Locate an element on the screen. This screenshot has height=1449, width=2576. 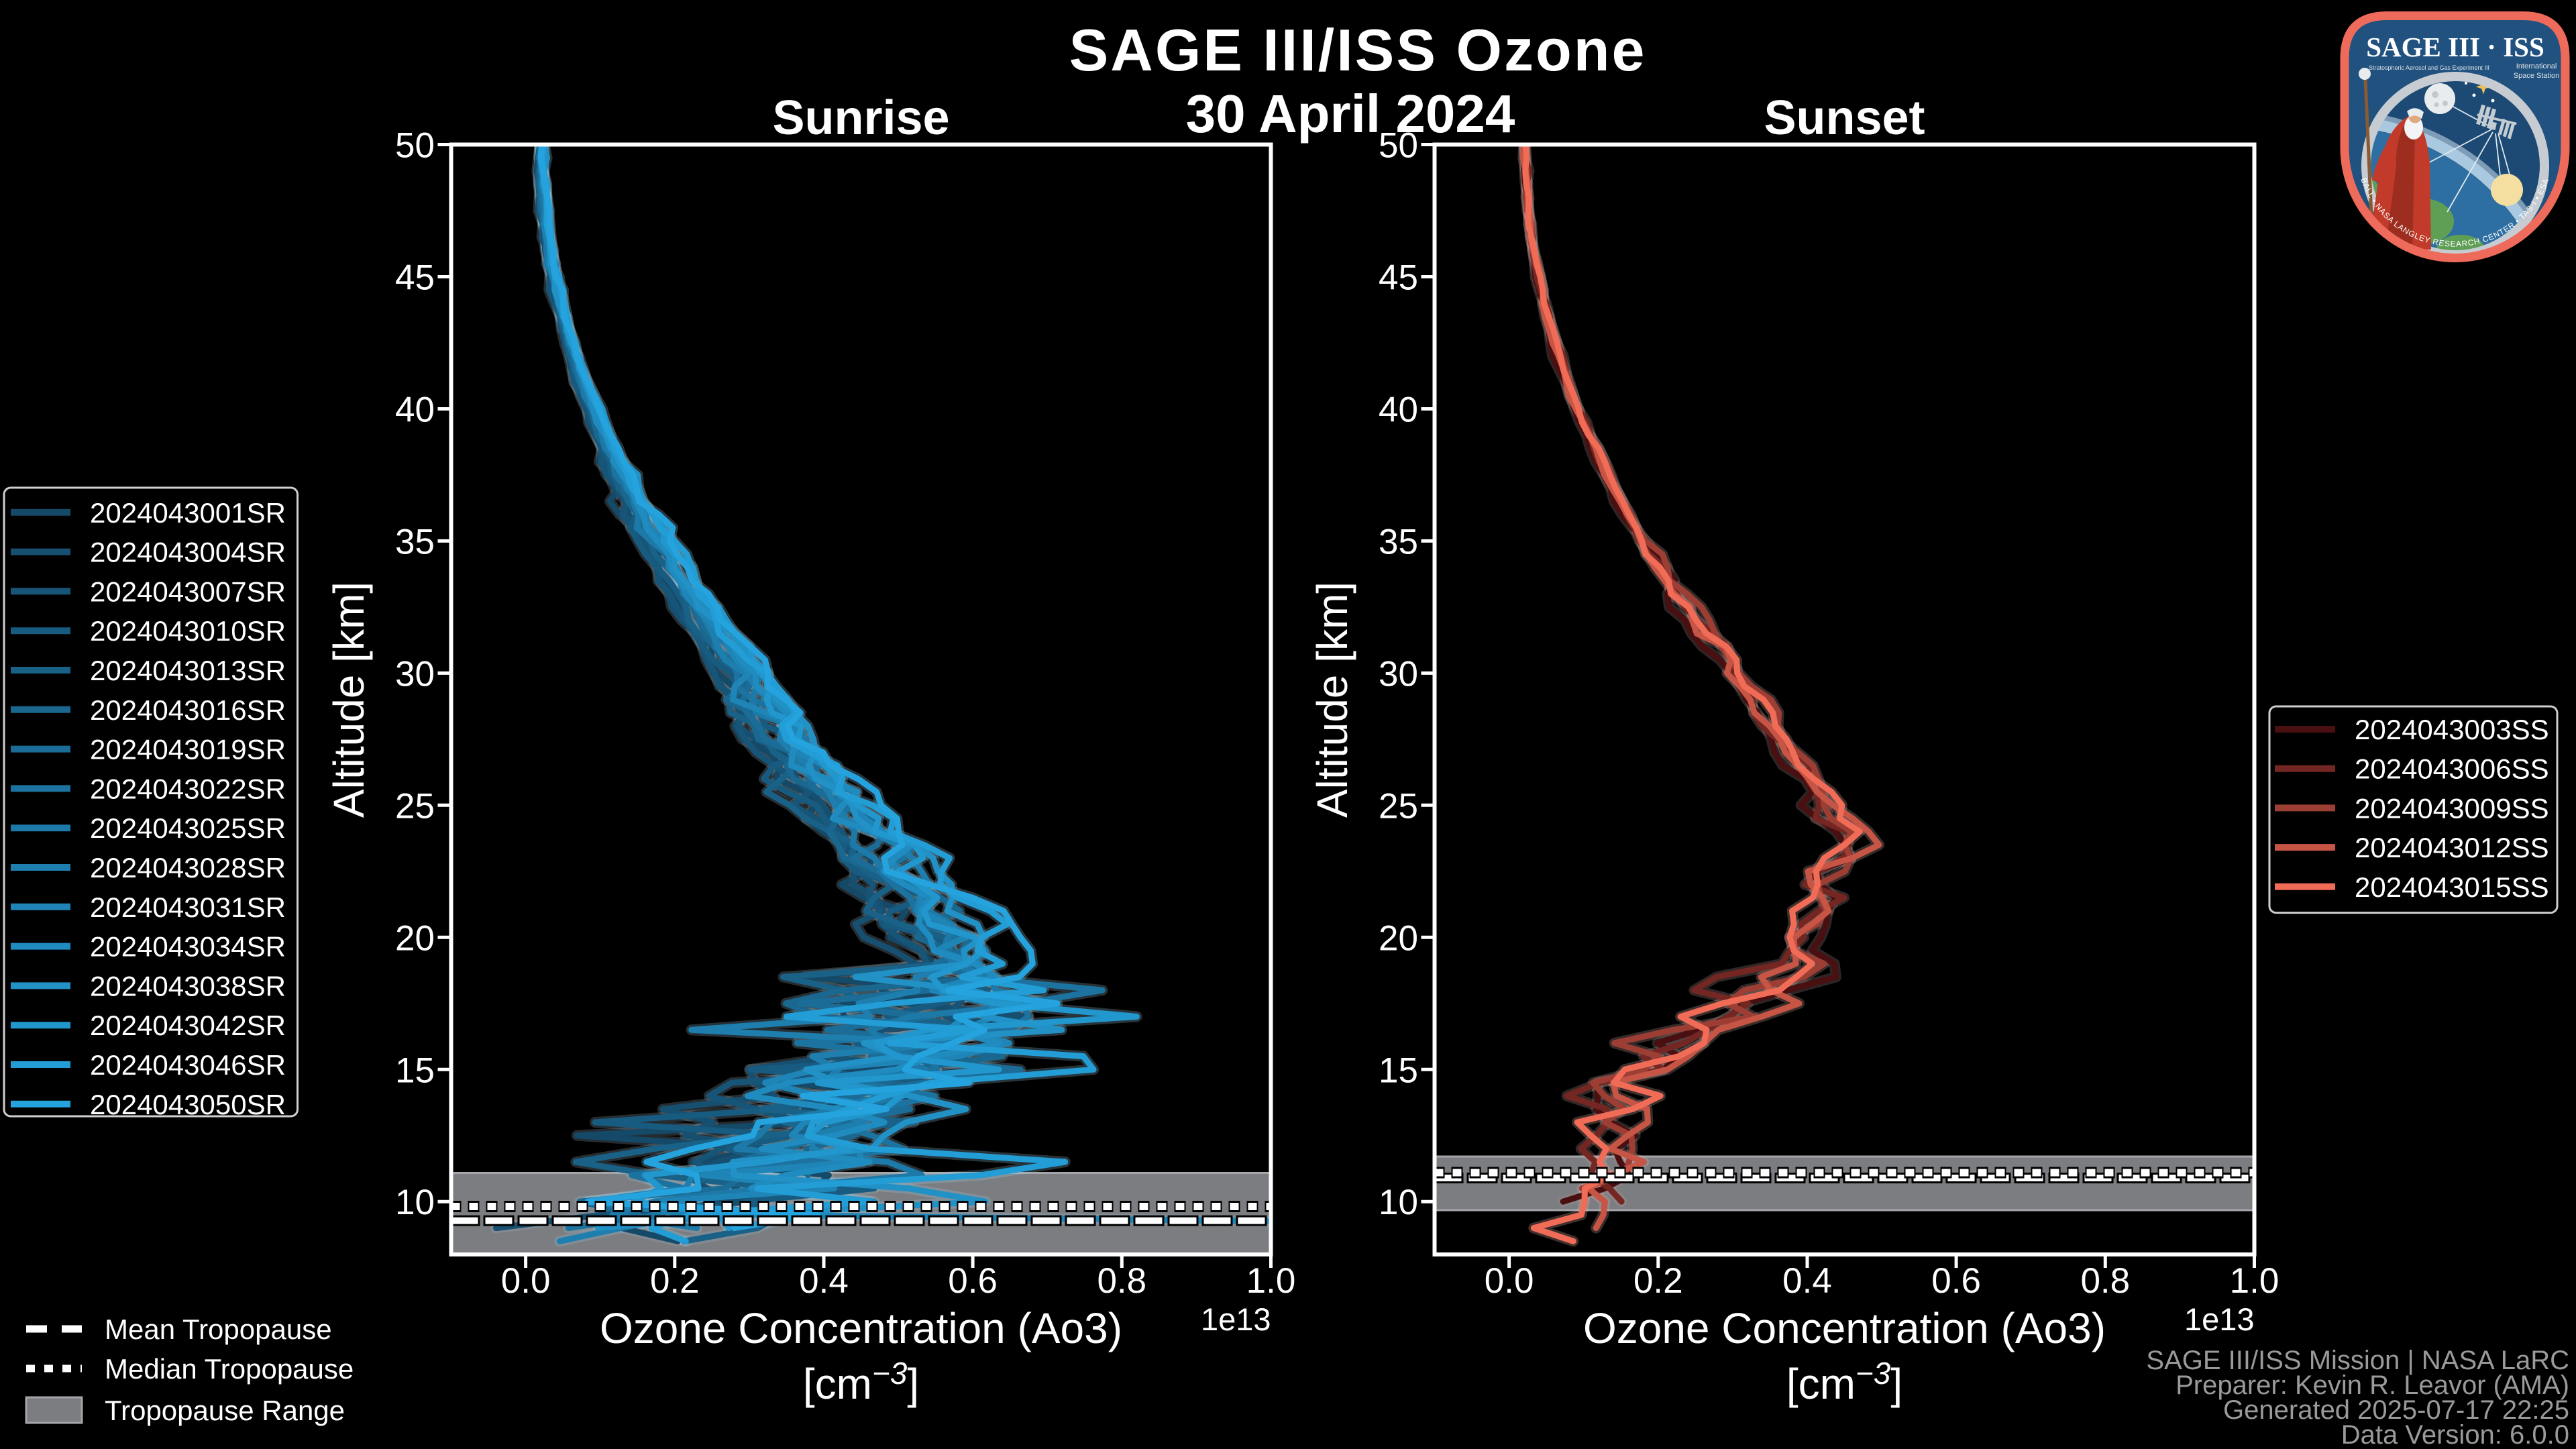
svg-text: Median Tropopause is located at coordinates (229, 1369).